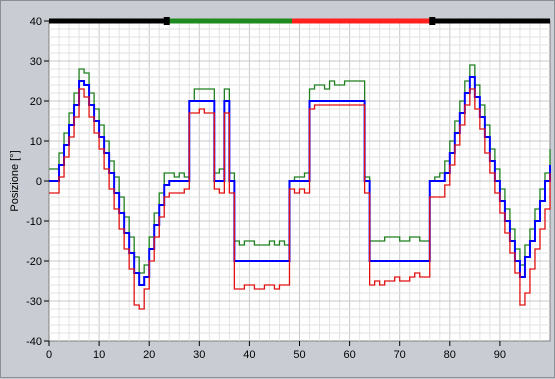  What do you see at coordinates (450, 355) in the screenshot?
I see `x-tick-label: 80` at bounding box center [450, 355].